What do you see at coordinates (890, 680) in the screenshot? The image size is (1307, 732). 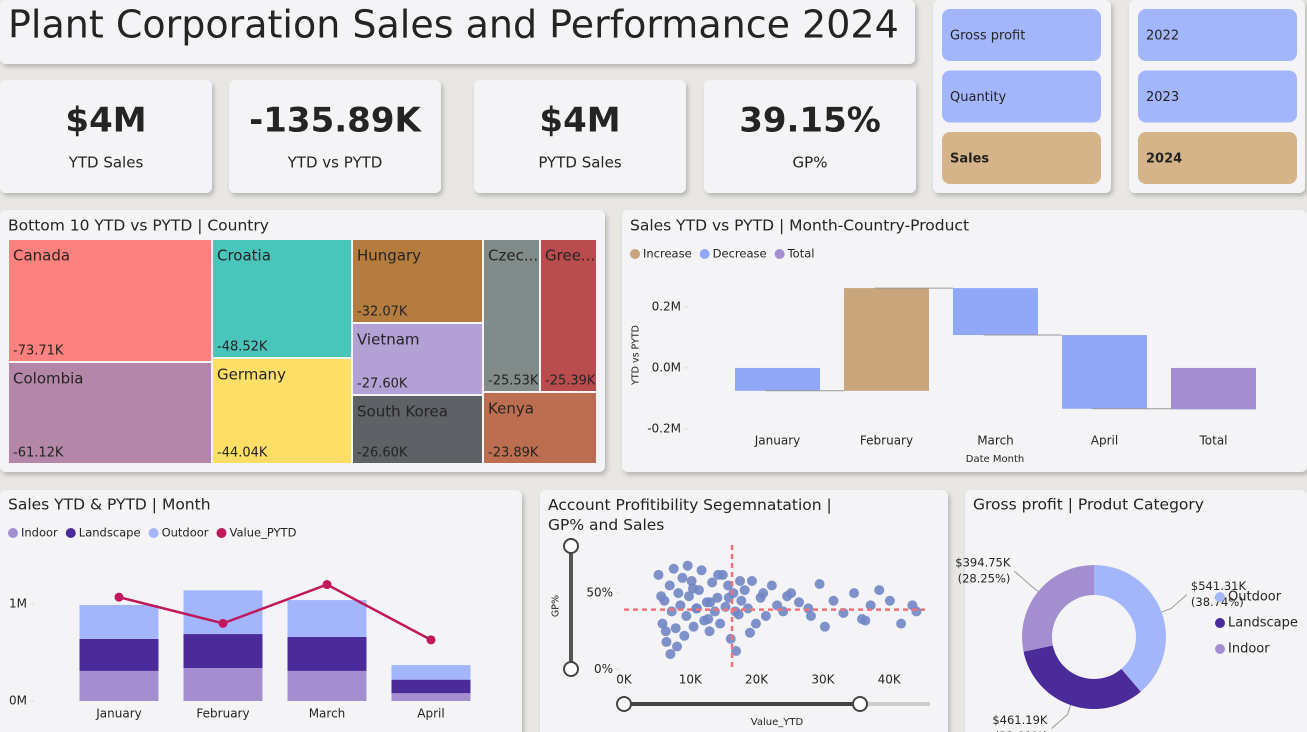 I see `x-tick-label: 40K` at bounding box center [890, 680].